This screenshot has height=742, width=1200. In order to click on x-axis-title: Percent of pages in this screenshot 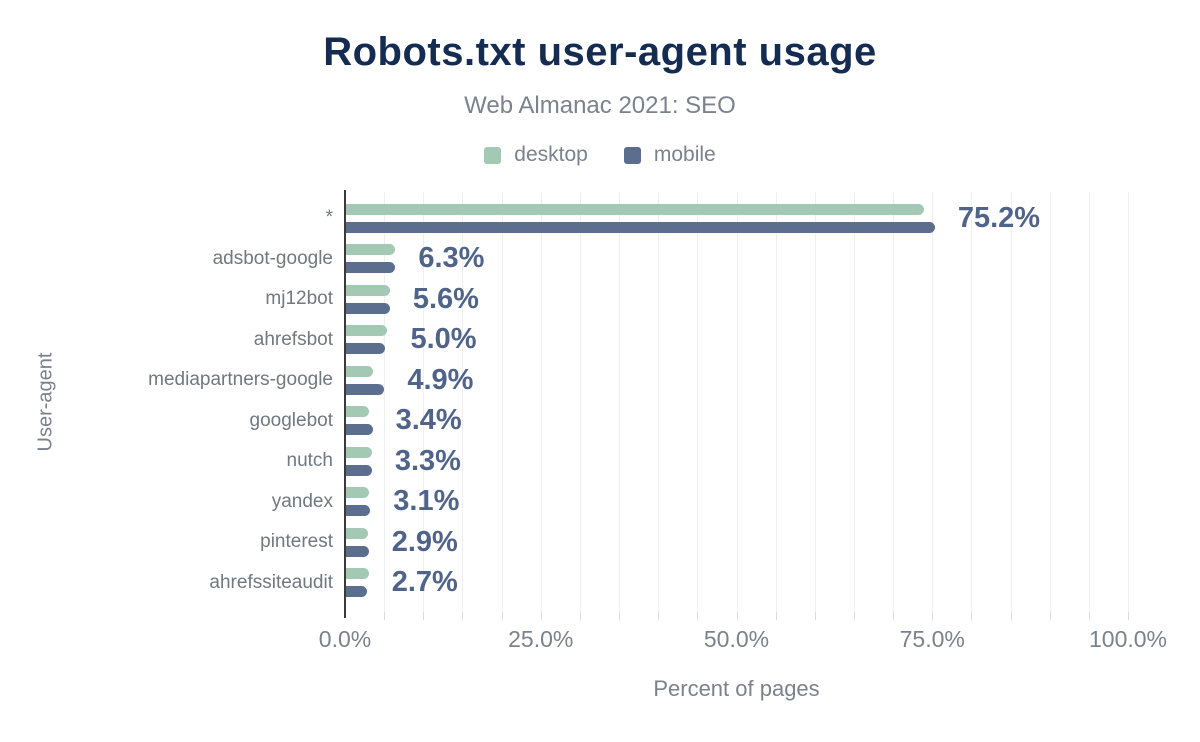, I will do `click(736, 688)`.